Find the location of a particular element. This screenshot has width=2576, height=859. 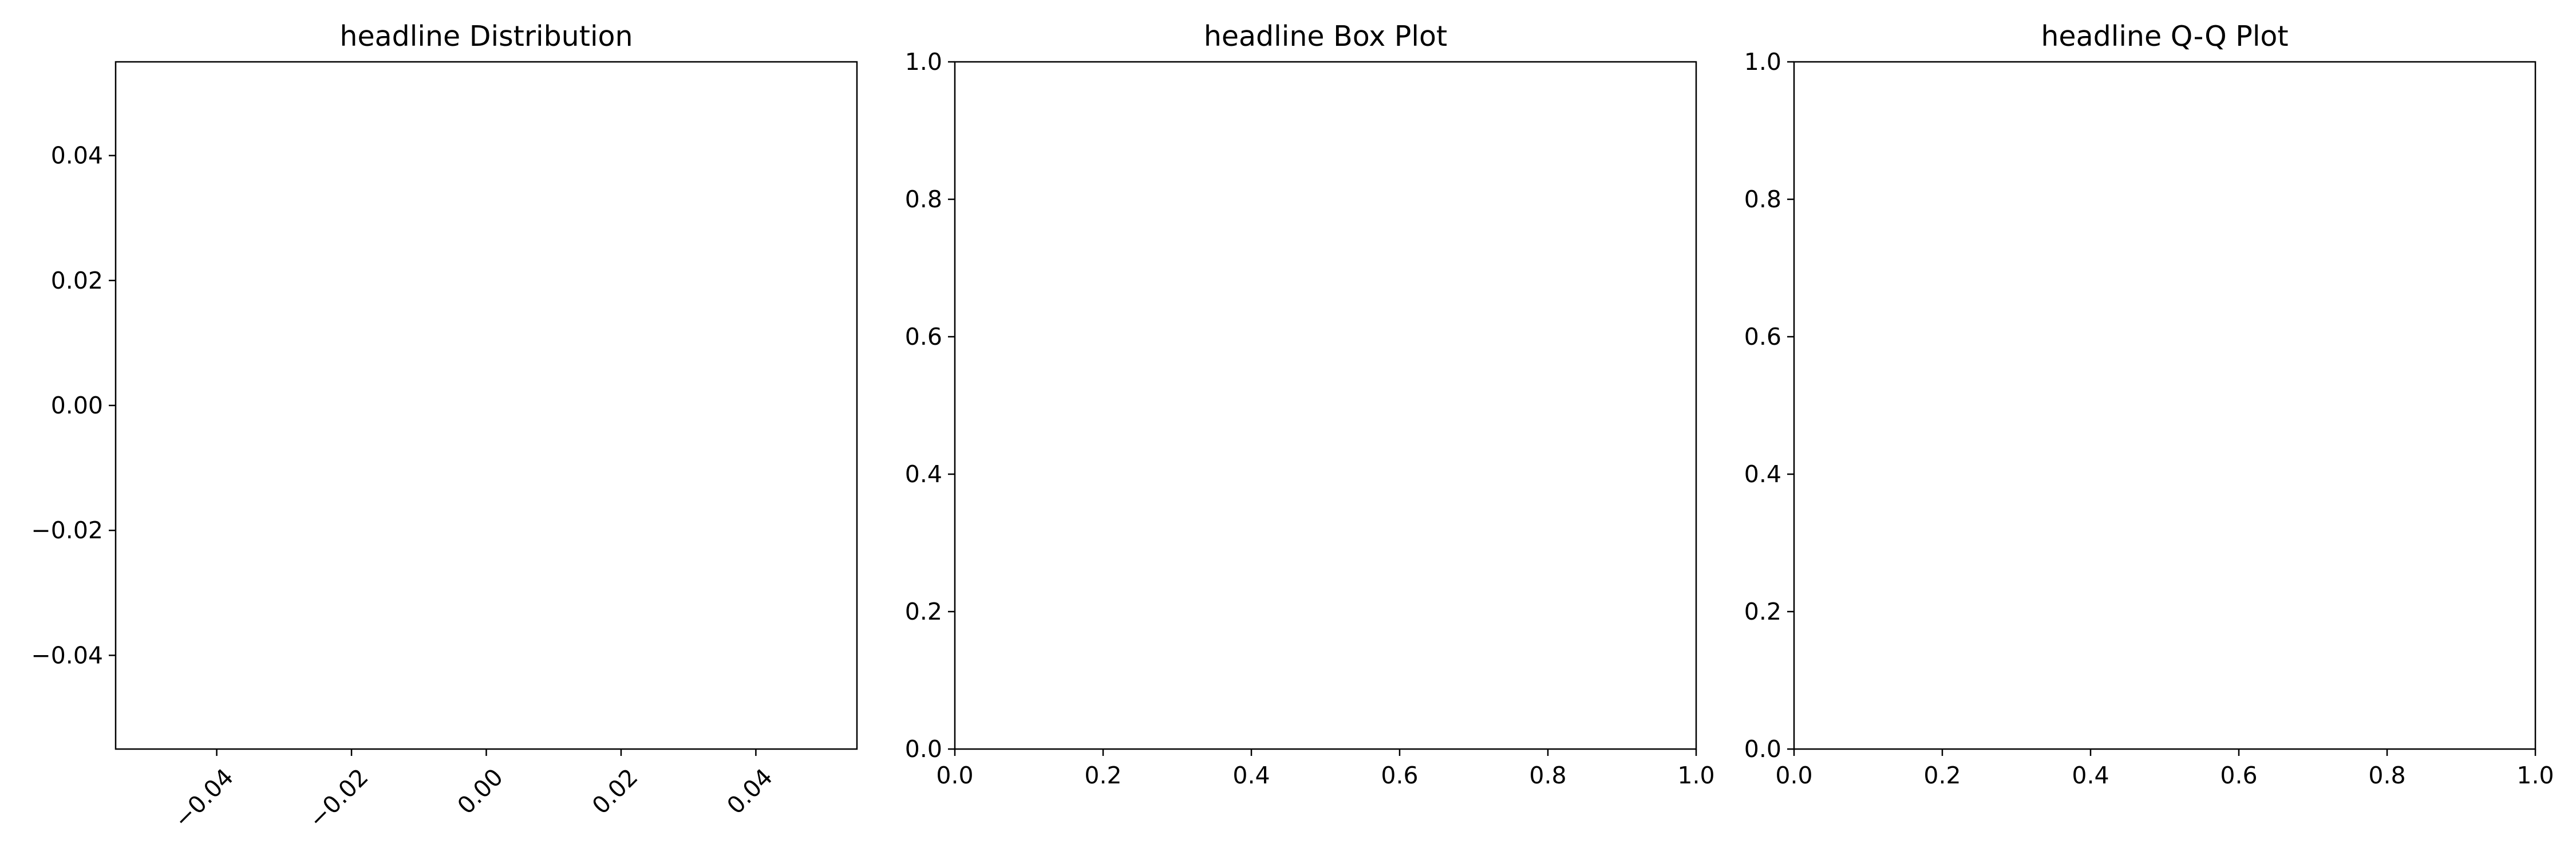

y-tick-label: −0.04 is located at coordinates (67, 655).